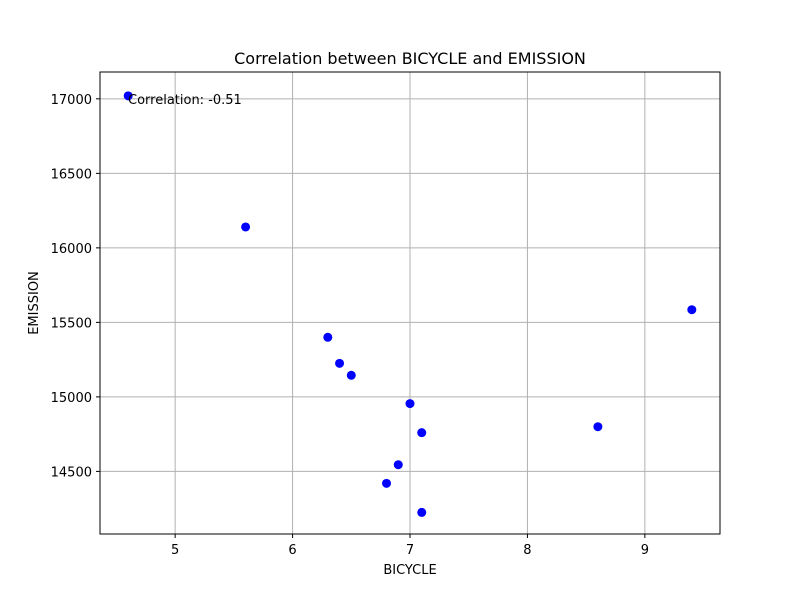  I want to click on x-tick-label: 5, so click(175, 550).